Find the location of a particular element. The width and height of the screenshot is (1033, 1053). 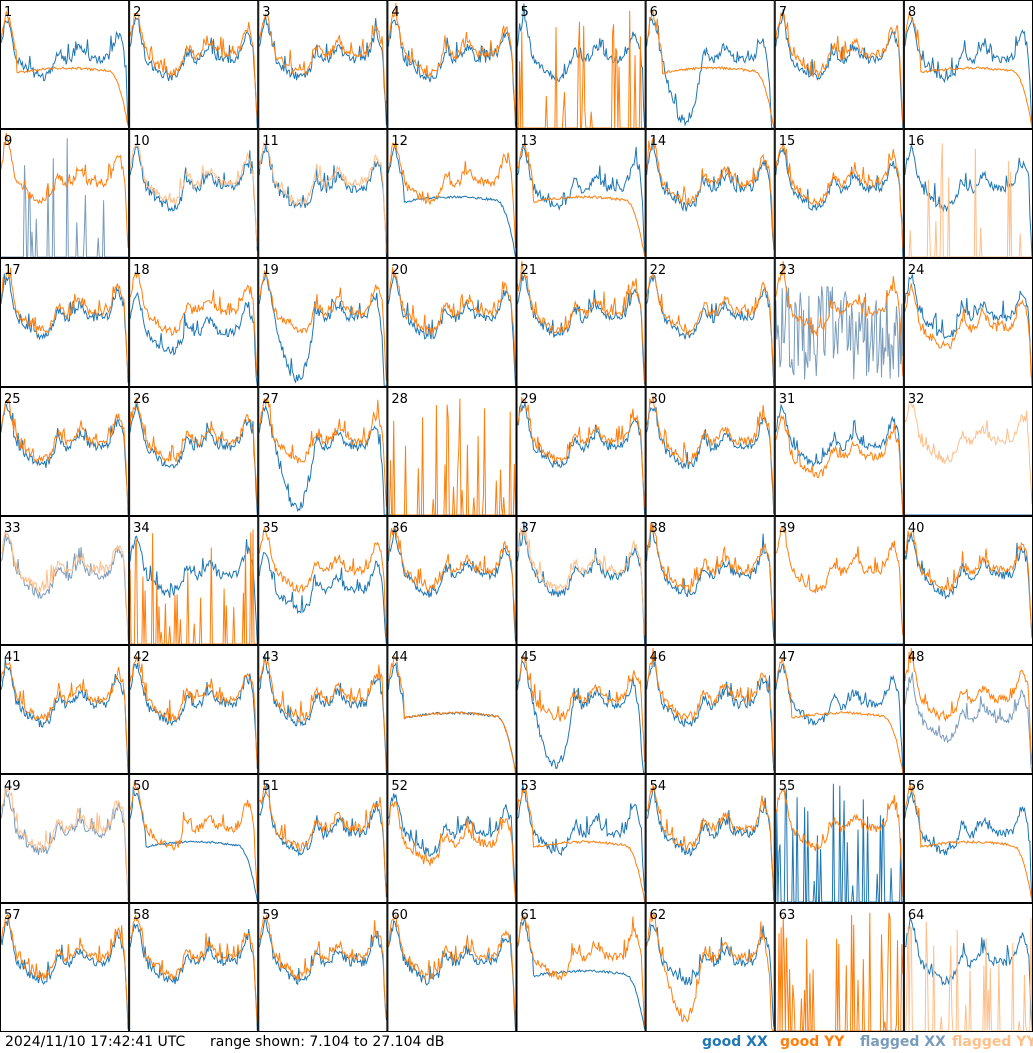

spectrum-panel: 45 is located at coordinates (581, 709).